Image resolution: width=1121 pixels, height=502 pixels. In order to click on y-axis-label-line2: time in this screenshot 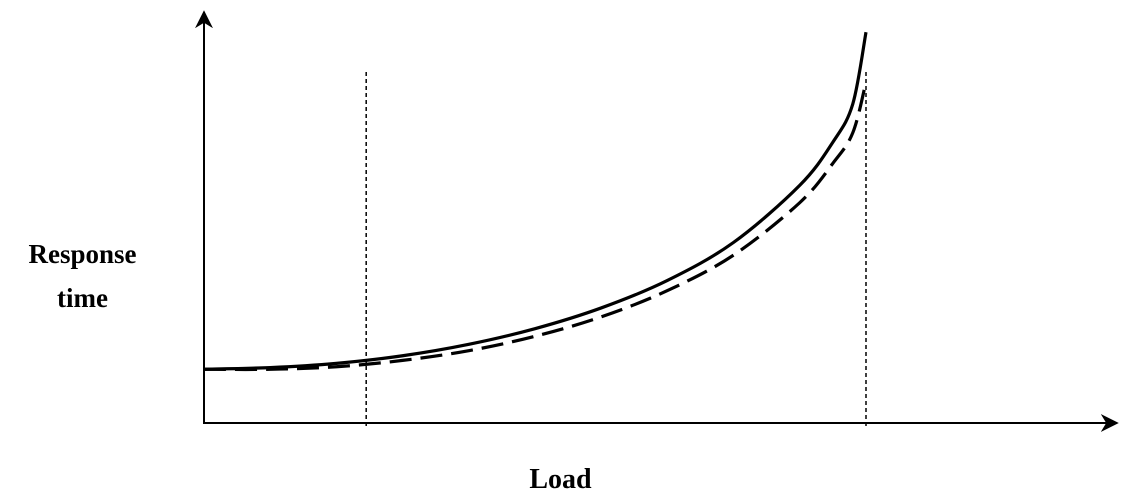, I will do `click(82, 298)`.